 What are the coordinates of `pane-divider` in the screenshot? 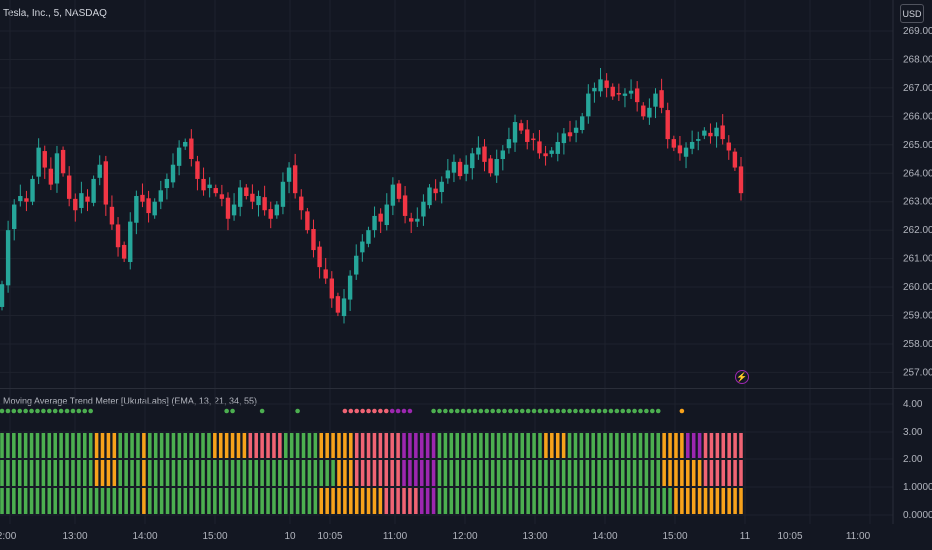 It's located at (466, 388).